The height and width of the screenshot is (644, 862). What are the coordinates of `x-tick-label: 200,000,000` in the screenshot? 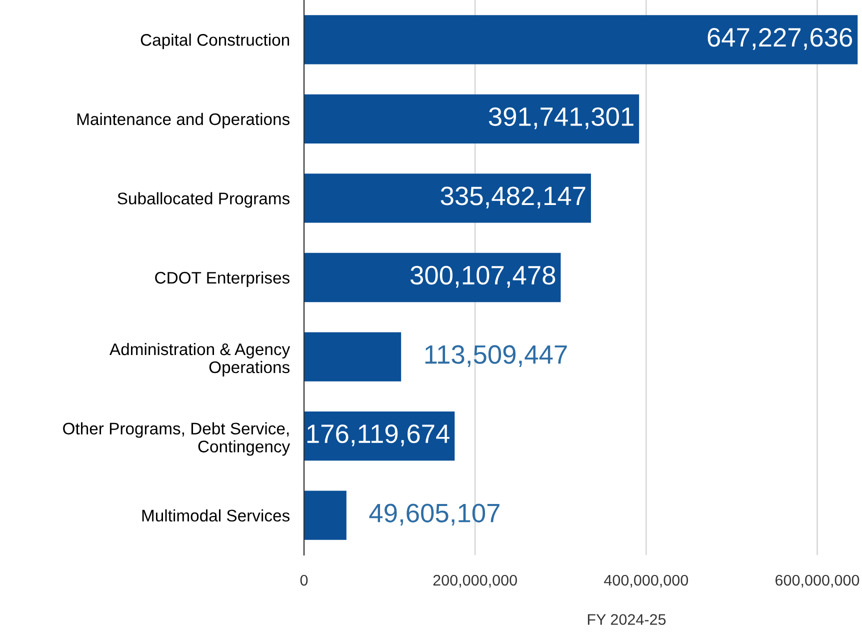 It's located at (475, 581).